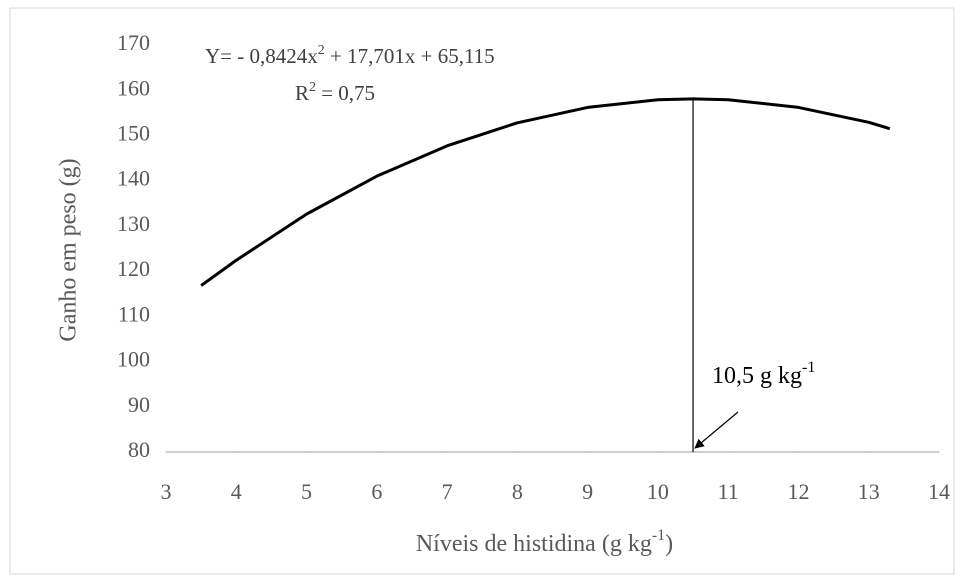 The image size is (961, 580). What do you see at coordinates (798, 491) in the screenshot?
I see `x-tick-label: 12` at bounding box center [798, 491].